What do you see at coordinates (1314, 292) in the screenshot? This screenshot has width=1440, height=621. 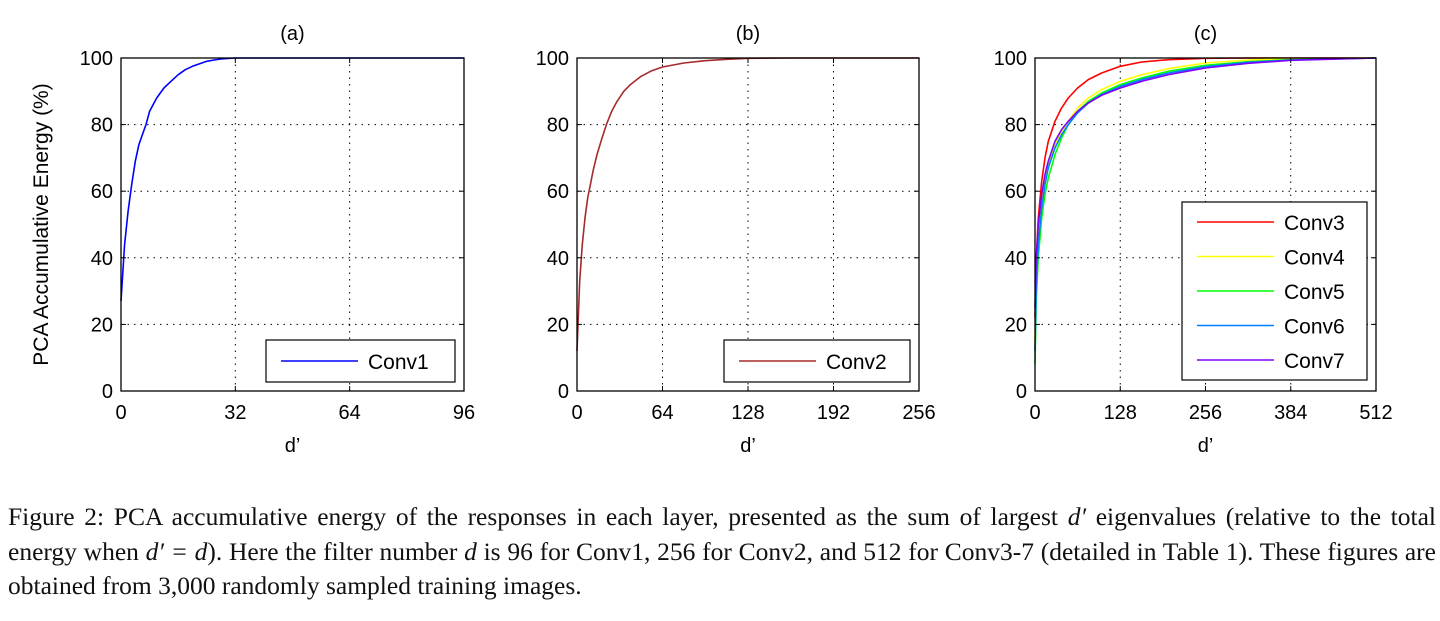 I see `panel-c-legend-label-conv5: Conv5` at bounding box center [1314, 292].